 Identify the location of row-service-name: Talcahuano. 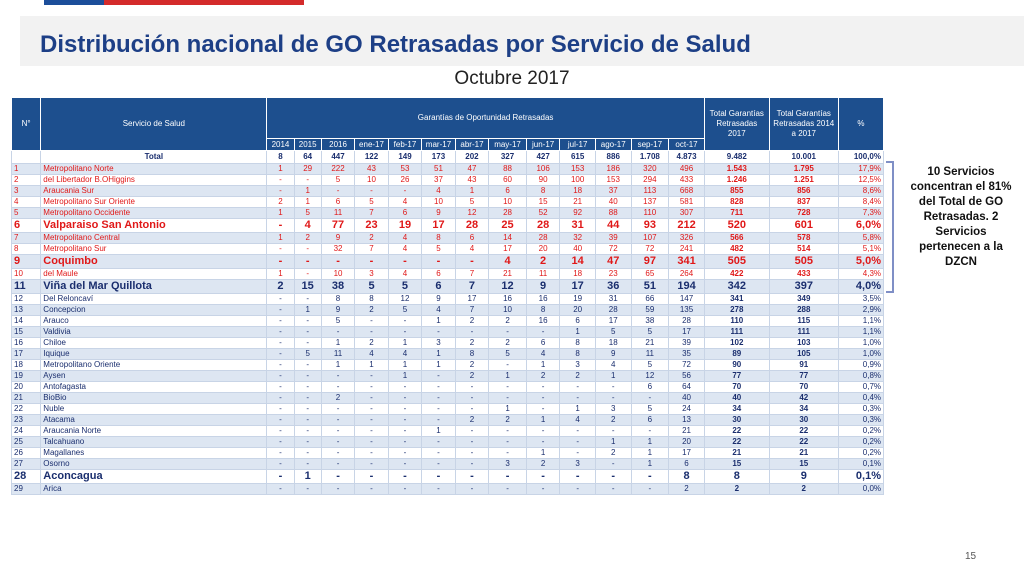
(154, 442).